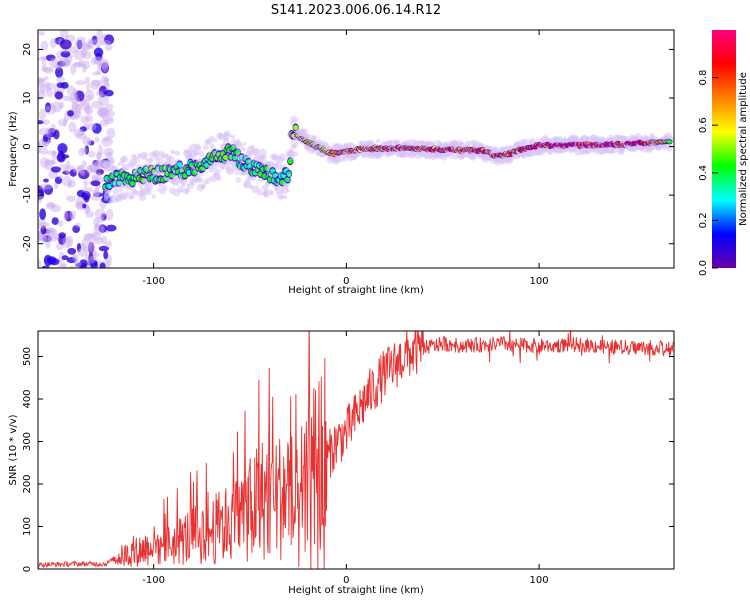  What do you see at coordinates (27, 398) in the screenshot?
I see `snr-y-tick-label: 400` at bounding box center [27, 398].